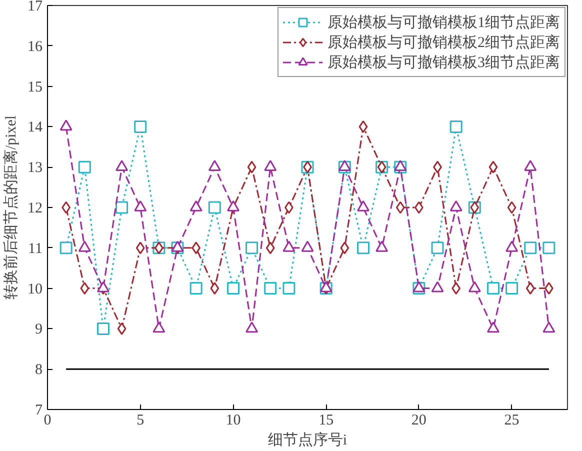 This screenshot has width=582, height=451. Describe the element at coordinates (512, 420) in the screenshot. I see `x-tick-label: 25` at that location.